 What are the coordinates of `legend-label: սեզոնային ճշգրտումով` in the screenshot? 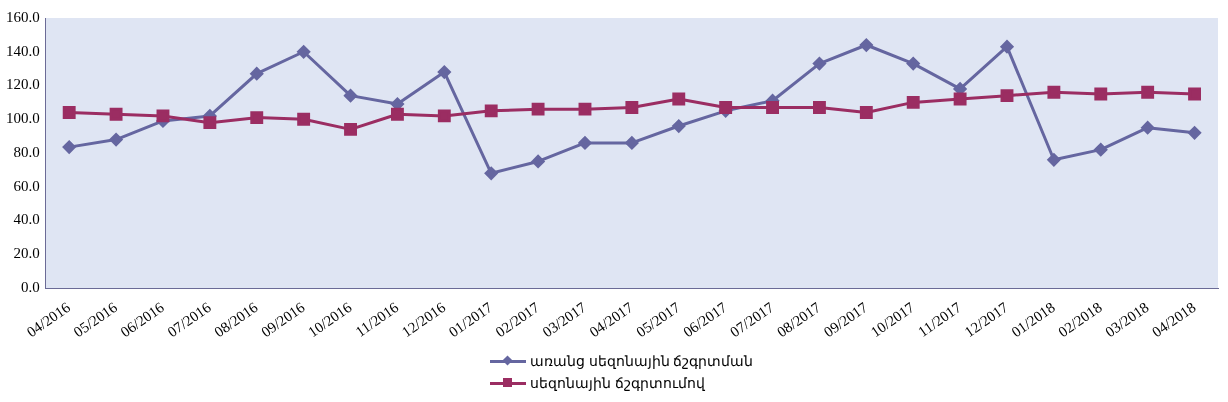 It's located at (617, 383).